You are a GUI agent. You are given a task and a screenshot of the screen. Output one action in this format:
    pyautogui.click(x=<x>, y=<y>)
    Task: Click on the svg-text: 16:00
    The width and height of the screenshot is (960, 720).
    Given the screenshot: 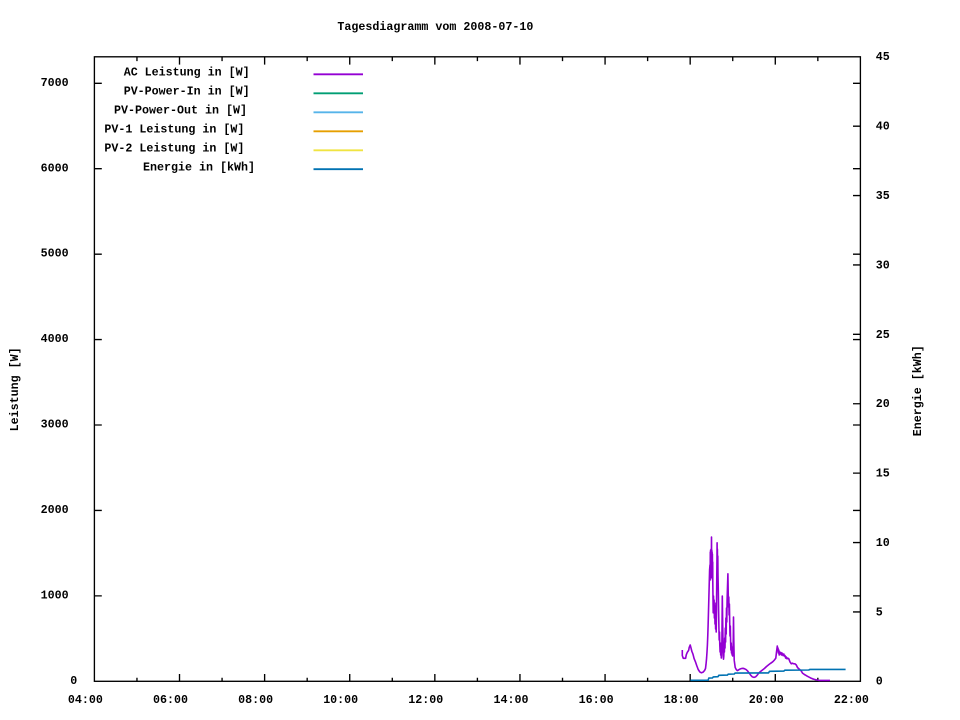 What is the action you would take?
    pyautogui.click(x=596, y=700)
    